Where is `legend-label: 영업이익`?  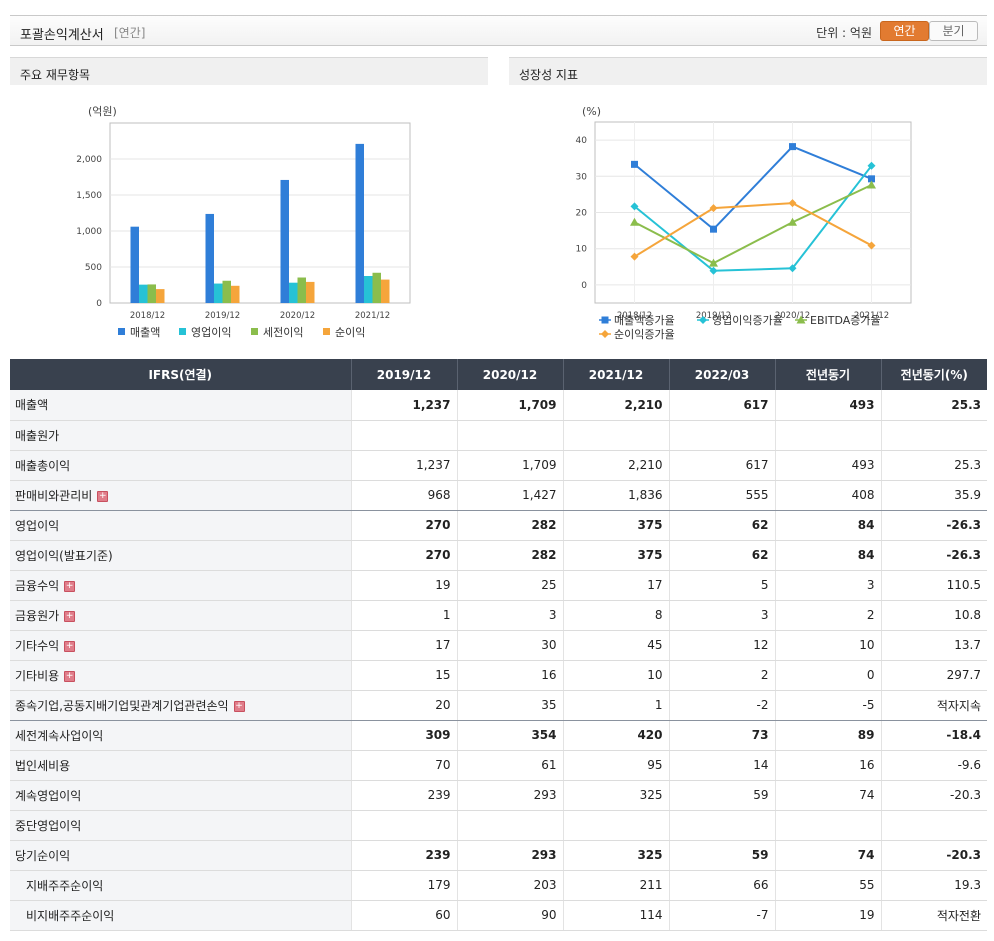 legend-label: 영업이익 is located at coordinates (211, 332).